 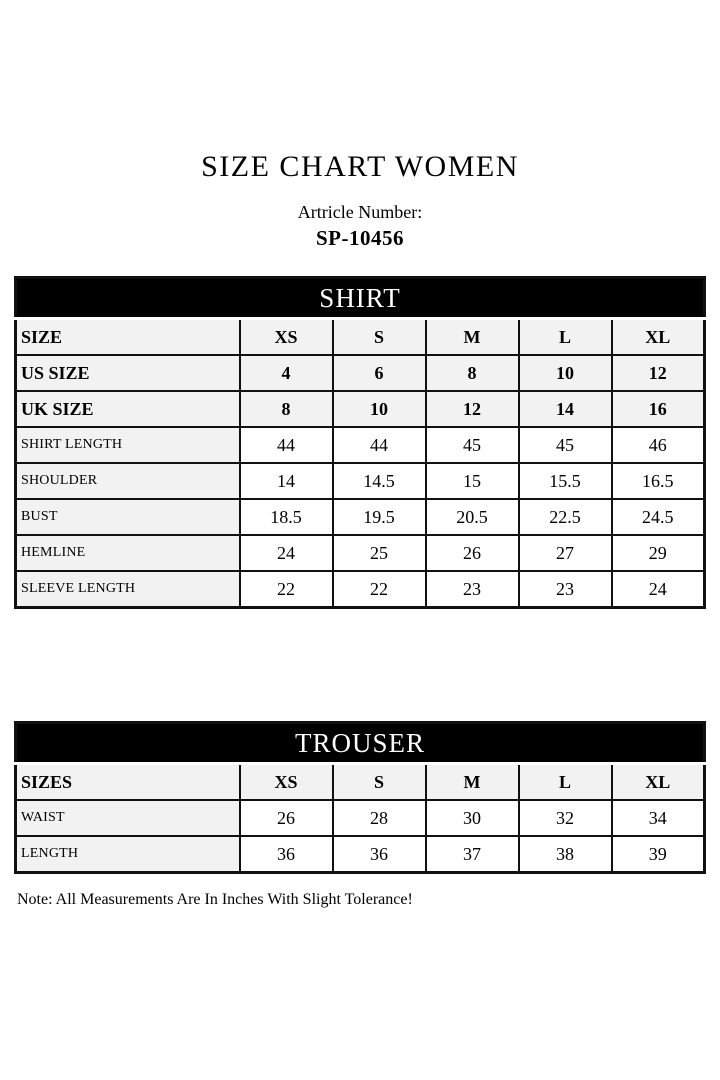 What do you see at coordinates (379, 517) in the screenshot?
I see `value-cell: 19.5` at bounding box center [379, 517].